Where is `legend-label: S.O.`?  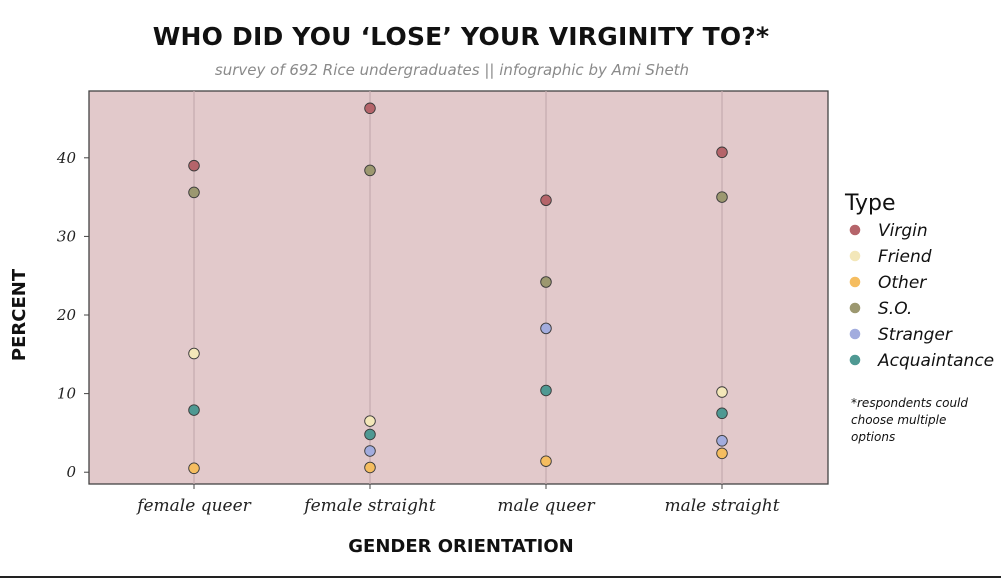 legend-label: S.O. is located at coordinates (895, 309).